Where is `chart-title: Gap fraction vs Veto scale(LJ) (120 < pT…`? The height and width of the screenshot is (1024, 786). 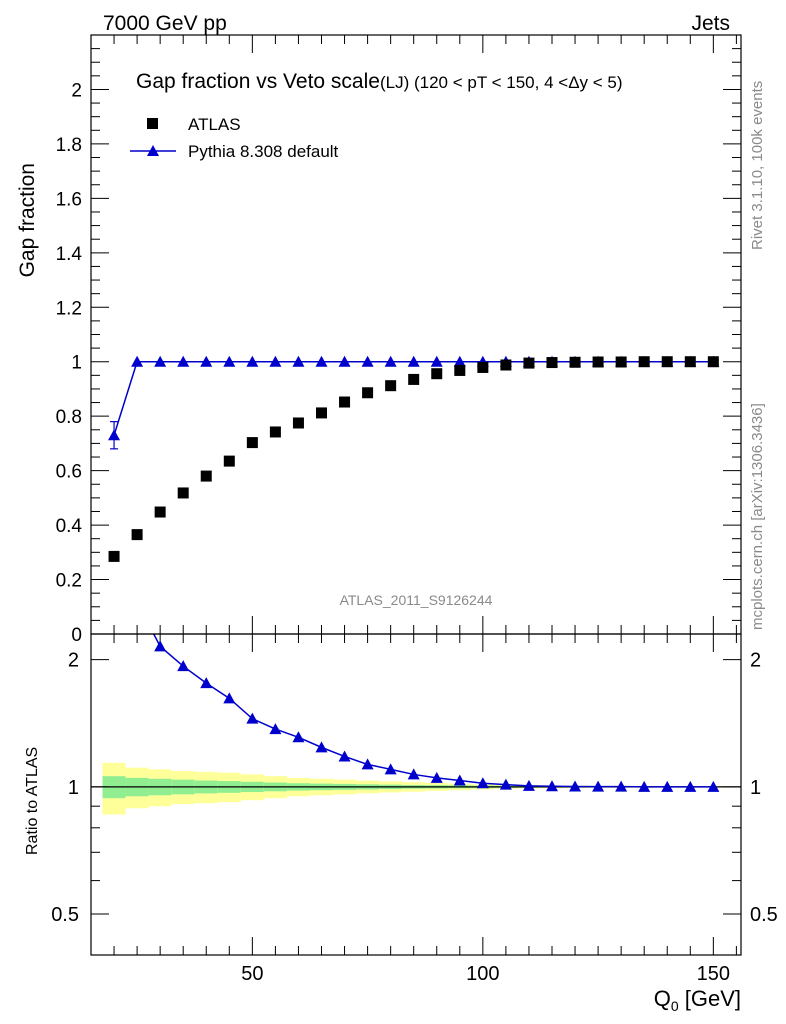 chart-title: Gap fraction vs Veto scale(LJ) (120 < pT… is located at coordinates (379, 81).